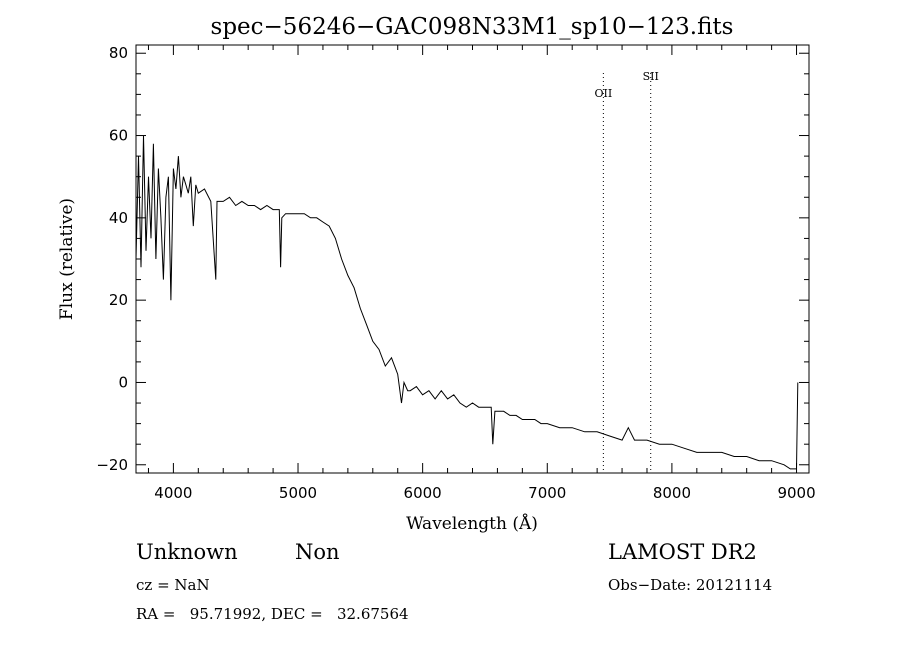 The width and height of the screenshot is (900, 650). What do you see at coordinates (472, 523) in the screenshot?
I see `x-axis-label: Wavelength (Å)` at bounding box center [472, 523].